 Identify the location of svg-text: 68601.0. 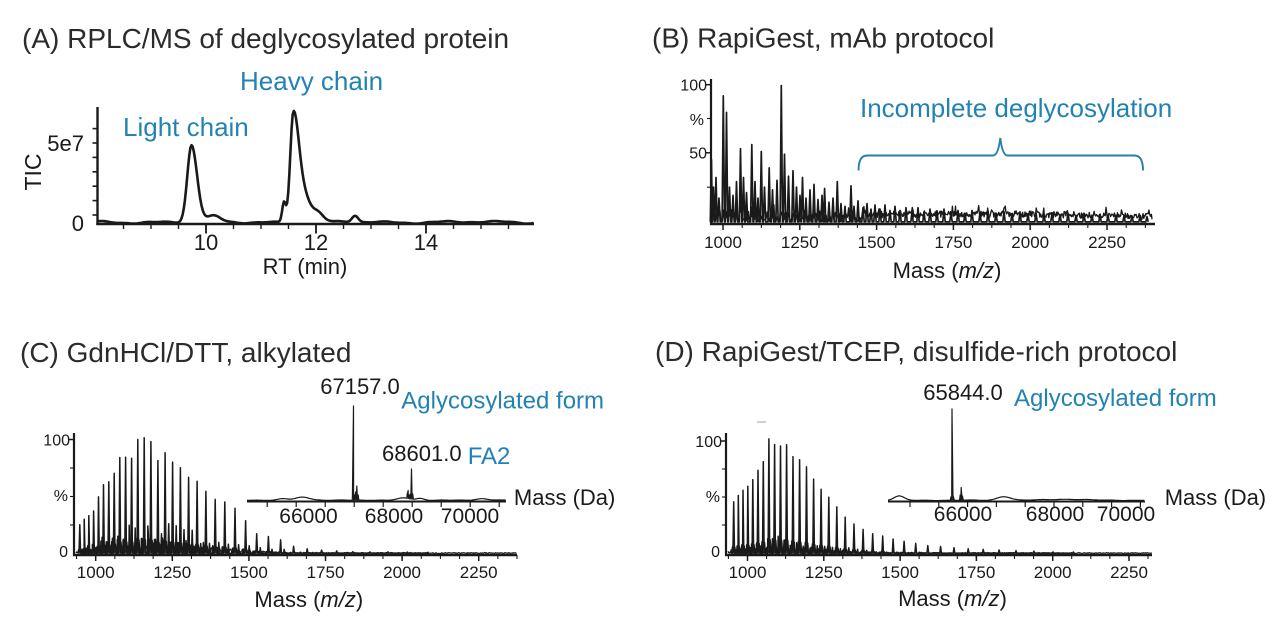
(422, 453).